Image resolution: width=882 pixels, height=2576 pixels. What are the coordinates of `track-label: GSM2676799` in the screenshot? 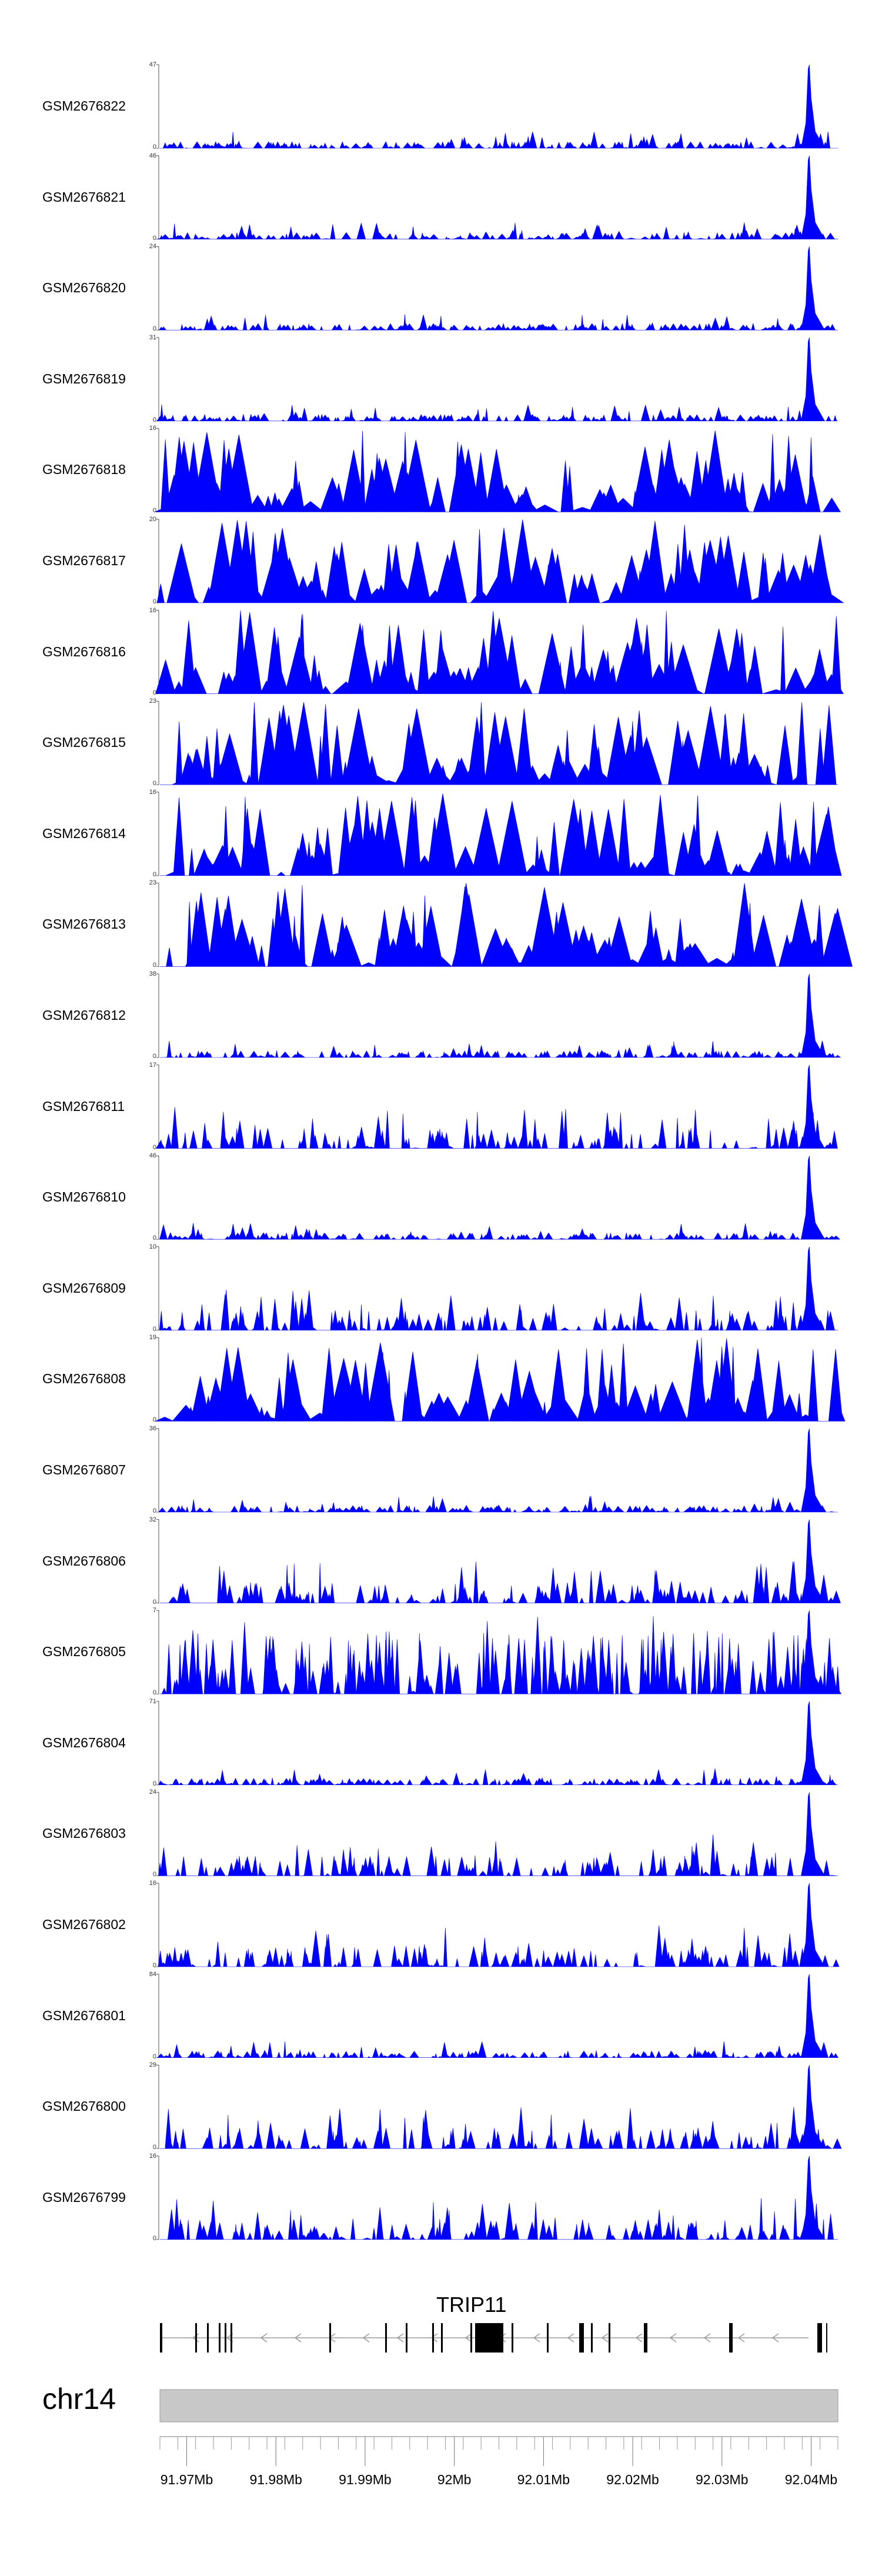 It's located at (84, 2197).